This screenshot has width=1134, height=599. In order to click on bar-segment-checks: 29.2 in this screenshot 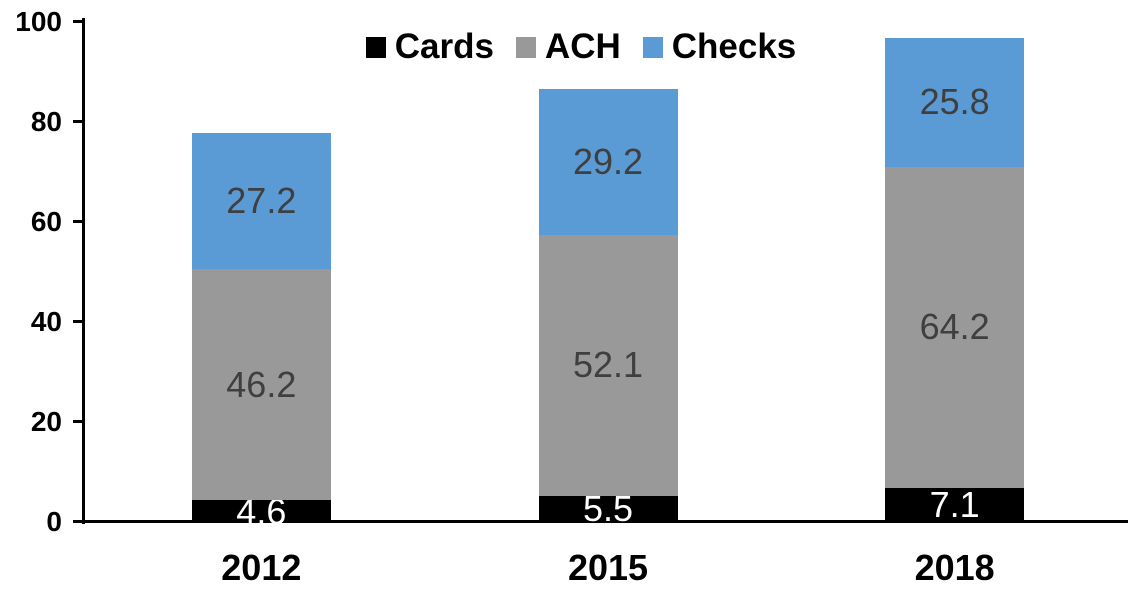, I will do `click(608, 162)`.